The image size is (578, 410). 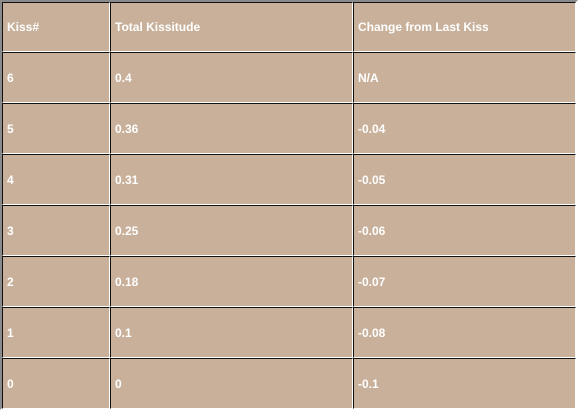 I want to click on header-total-kissitude: Total Kissitude, so click(x=231, y=27).